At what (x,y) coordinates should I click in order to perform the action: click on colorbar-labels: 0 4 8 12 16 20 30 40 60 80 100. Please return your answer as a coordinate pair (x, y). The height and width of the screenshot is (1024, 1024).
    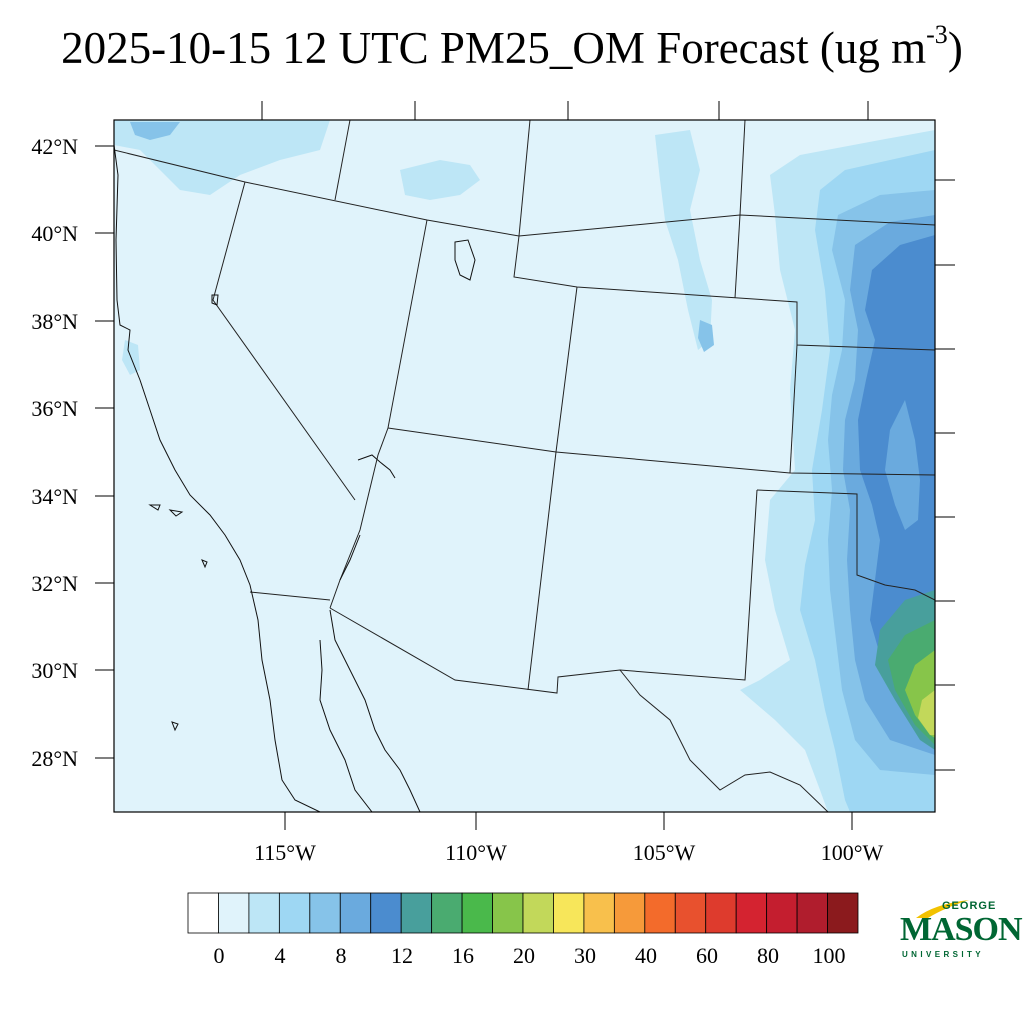
    Looking at the image, I should click on (530, 955).